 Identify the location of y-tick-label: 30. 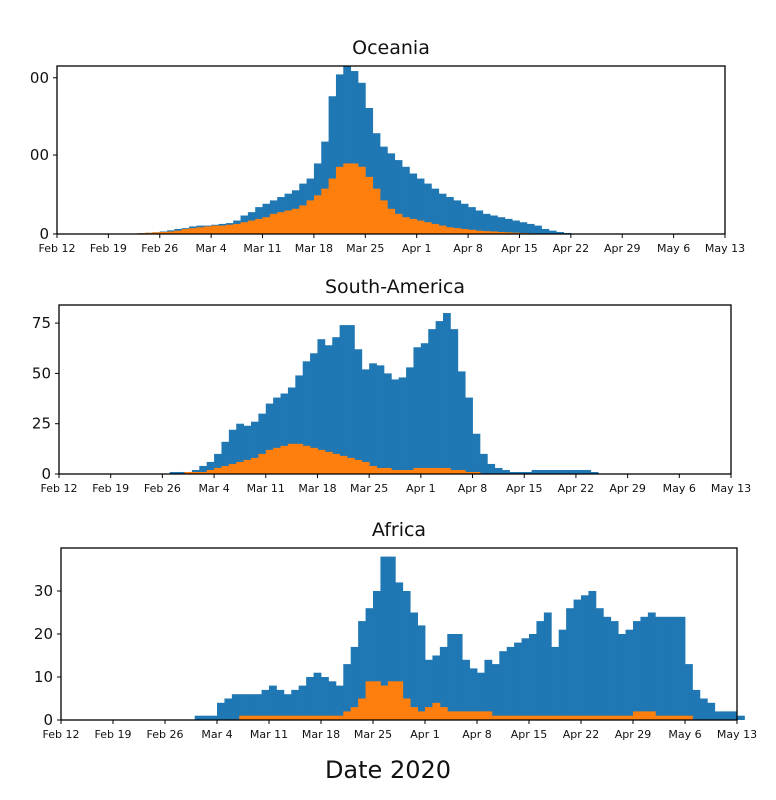
(43, 591).